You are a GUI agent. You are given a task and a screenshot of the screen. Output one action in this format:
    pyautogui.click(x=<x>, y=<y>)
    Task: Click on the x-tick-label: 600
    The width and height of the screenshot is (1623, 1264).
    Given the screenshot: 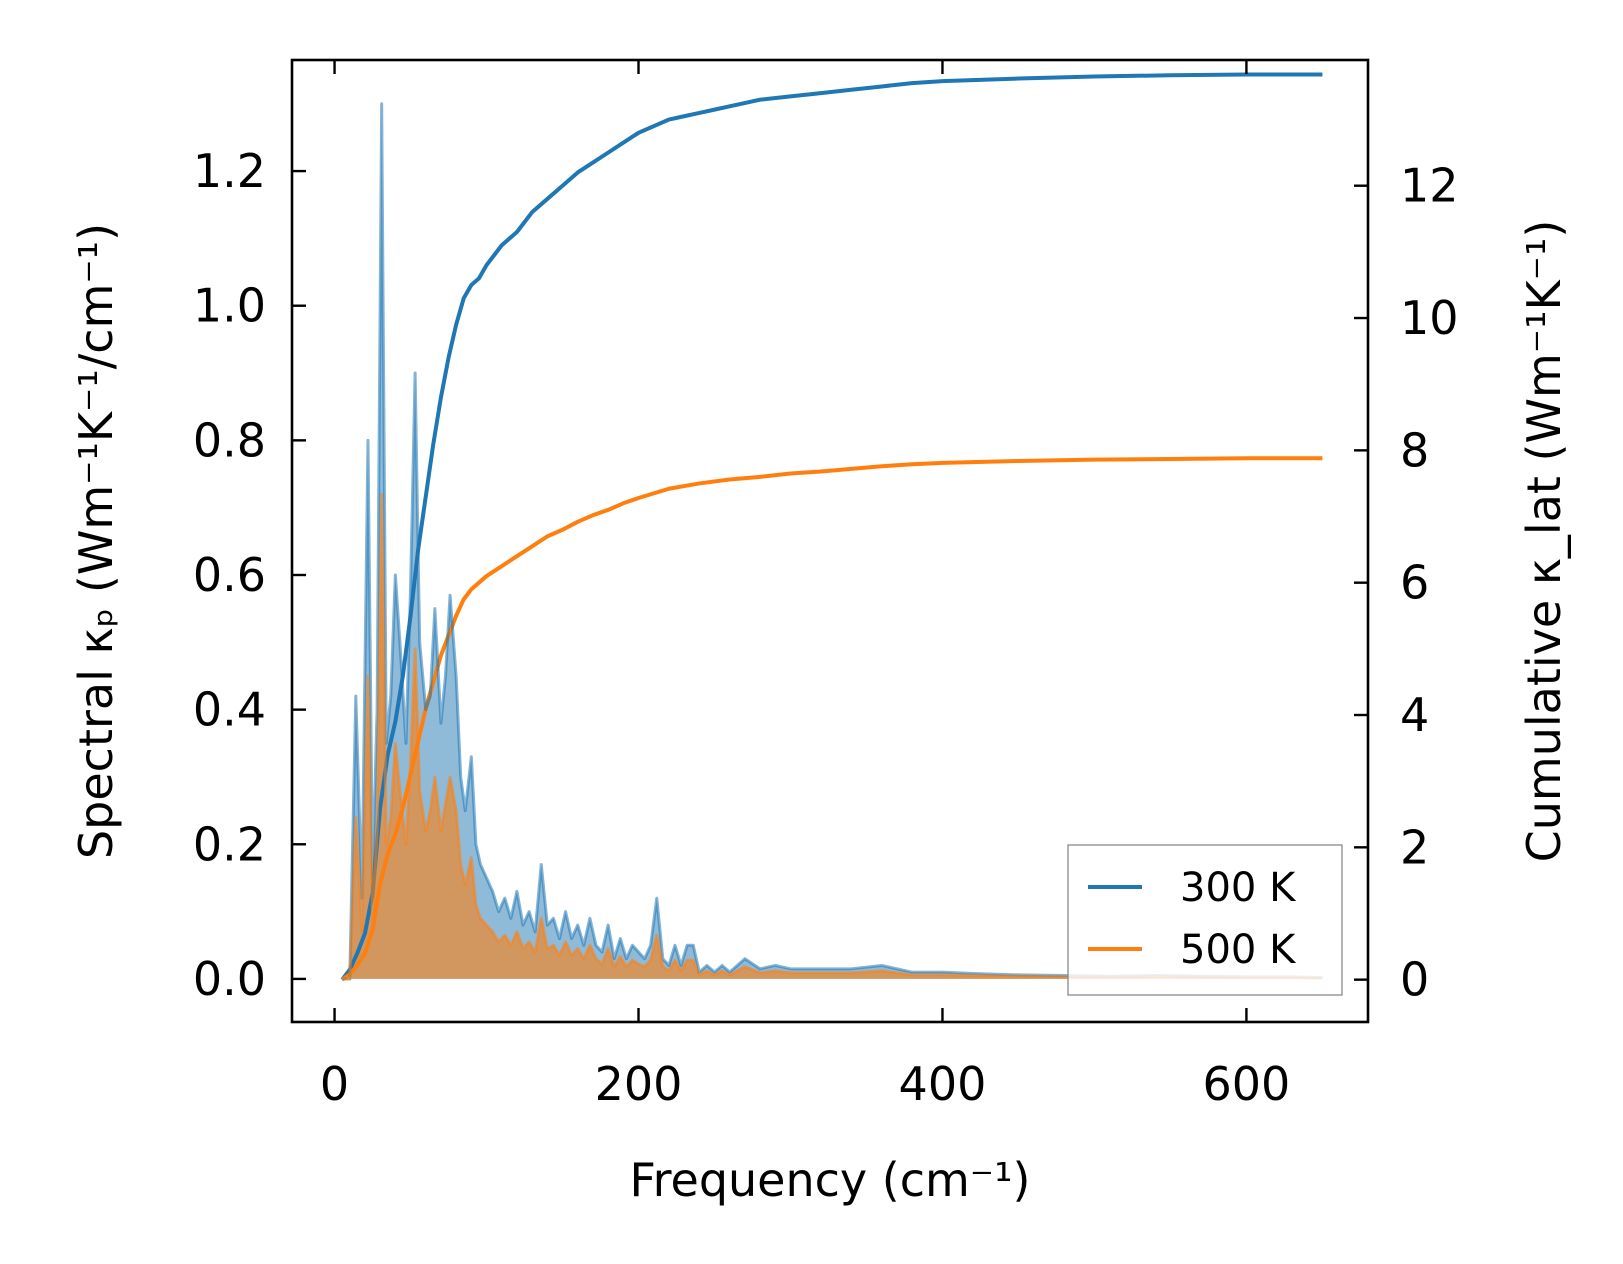 What is the action you would take?
    pyautogui.click(x=1247, y=1084)
    